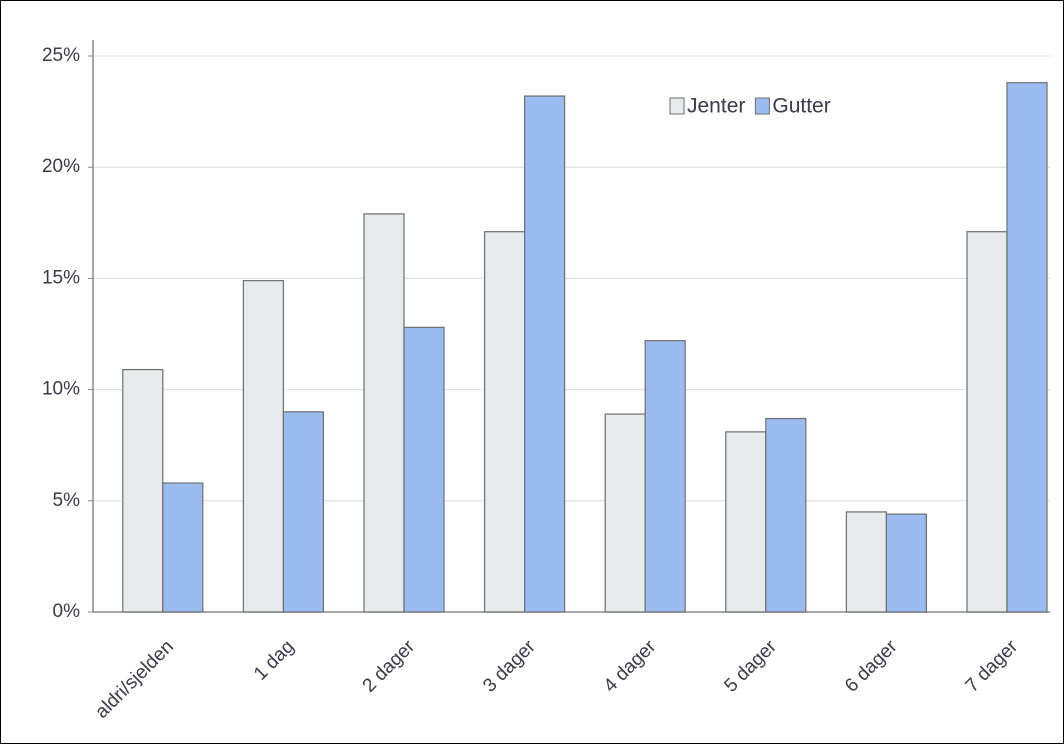 This screenshot has height=744, width=1064. Describe the element at coordinates (67, 611) in the screenshot. I see `y-tick-label: 0%` at that location.